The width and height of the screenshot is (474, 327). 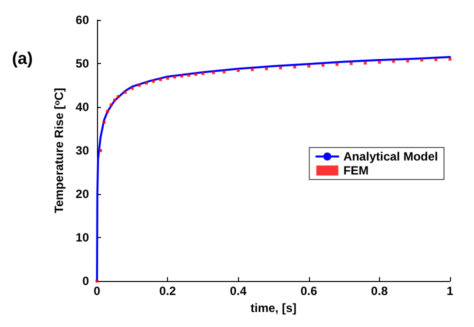 What do you see at coordinates (83, 63) in the screenshot?
I see `y-tick-label: 50` at bounding box center [83, 63].